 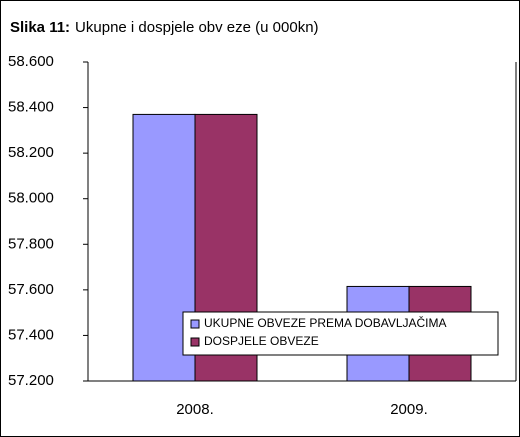 I want to click on y-tick-label: 57.800, so click(x=31, y=243).